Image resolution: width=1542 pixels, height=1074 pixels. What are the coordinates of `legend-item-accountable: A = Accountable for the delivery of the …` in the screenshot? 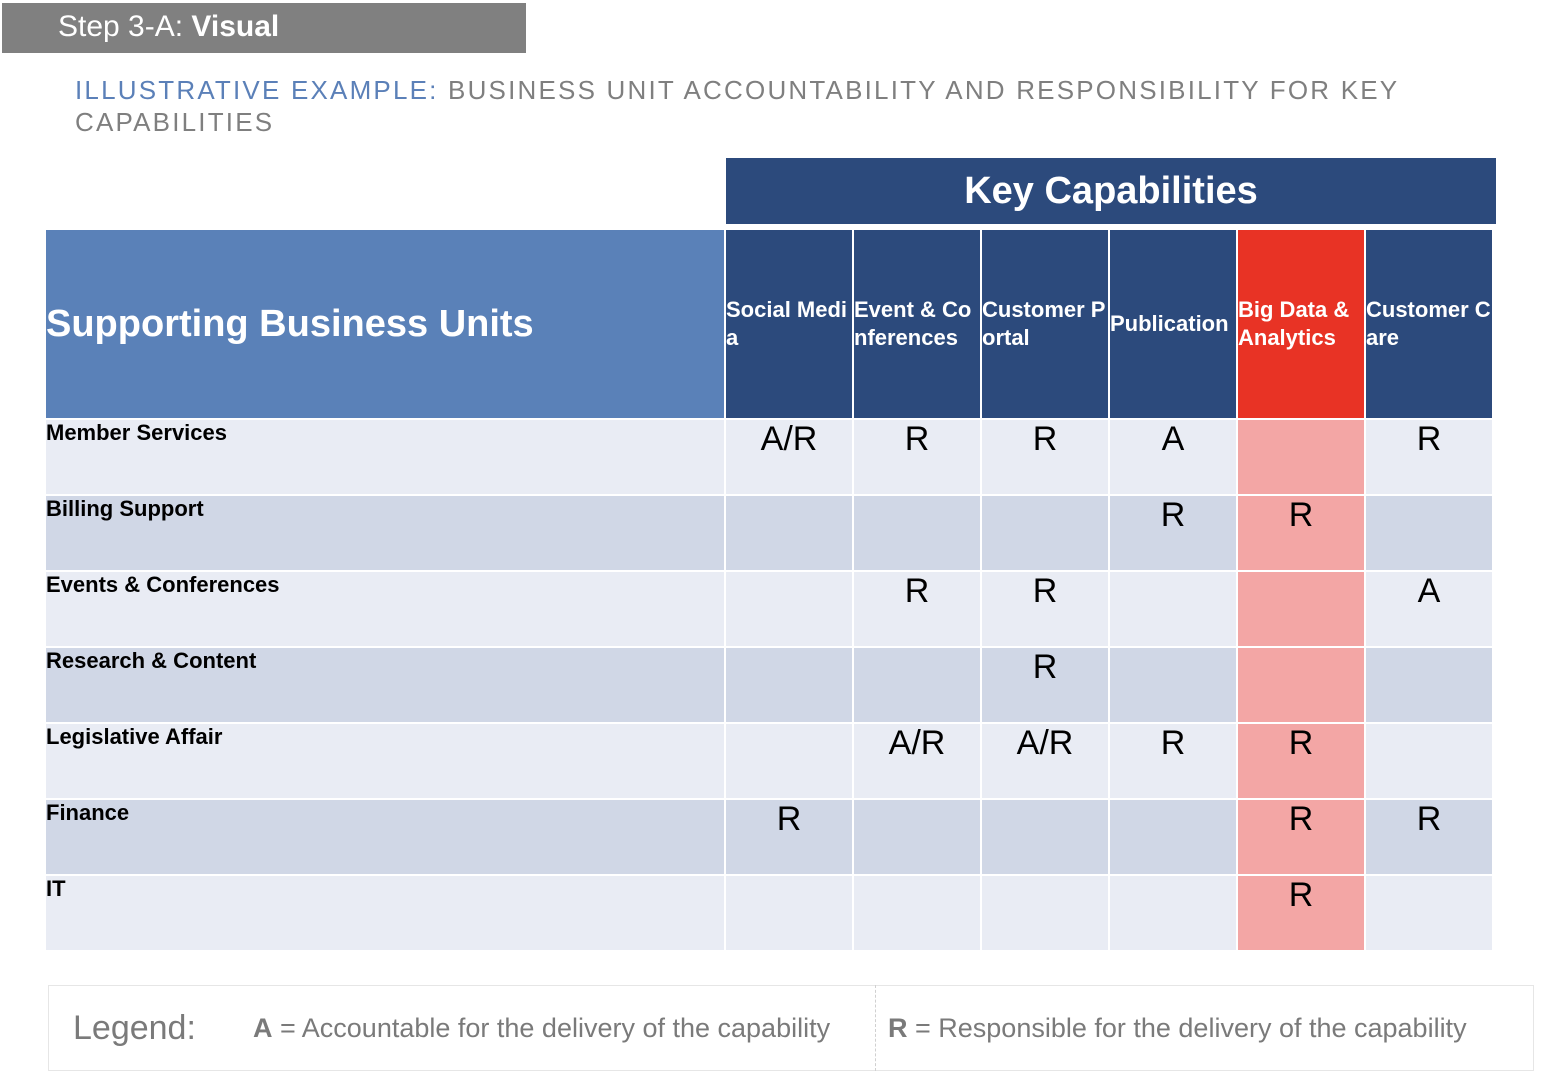 It's located at (564, 1028).